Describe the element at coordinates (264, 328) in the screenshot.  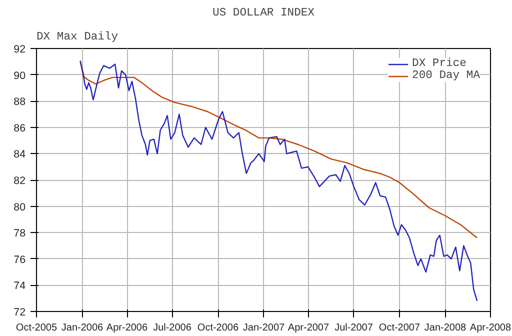
I see `x-tick-label: Jan-2007` at that location.